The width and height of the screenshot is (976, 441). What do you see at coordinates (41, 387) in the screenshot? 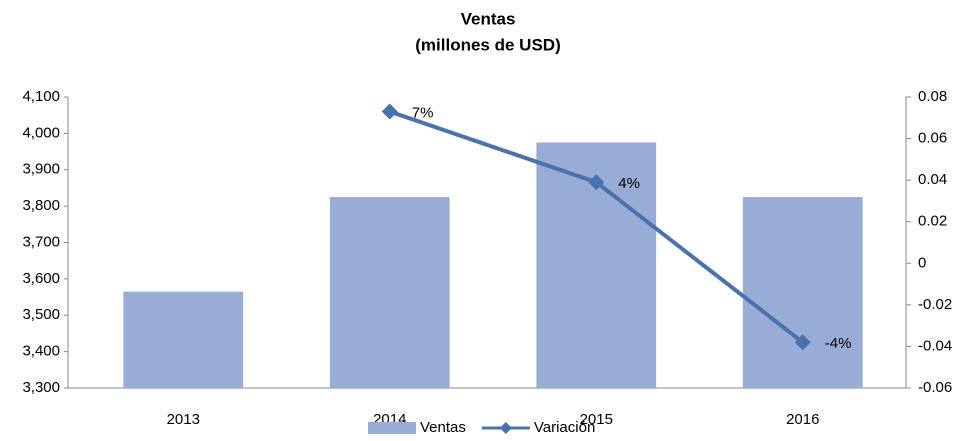
I see `y-tick-label: 3,300` at bounding box center [41, 387].